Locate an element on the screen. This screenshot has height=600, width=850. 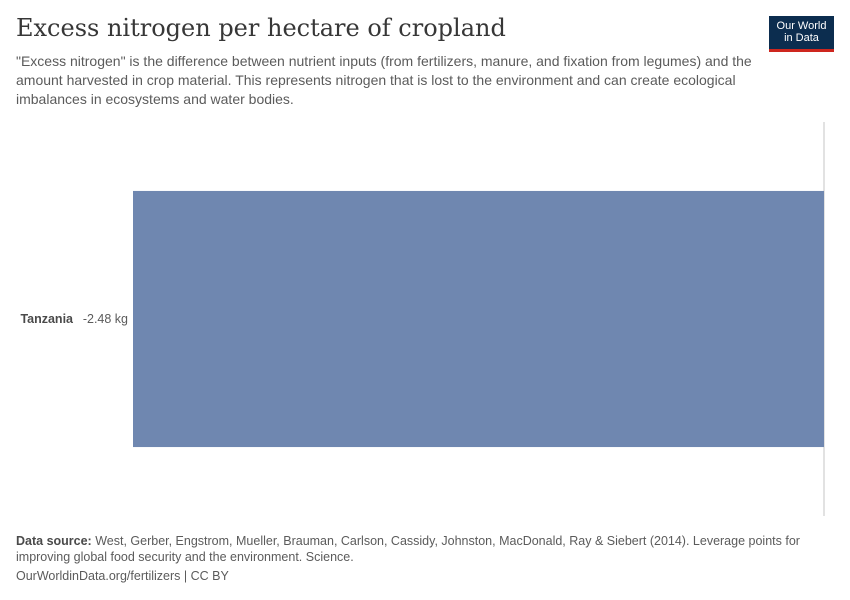
owid-logo: Our World in Data is located at coordinates (801, 34).